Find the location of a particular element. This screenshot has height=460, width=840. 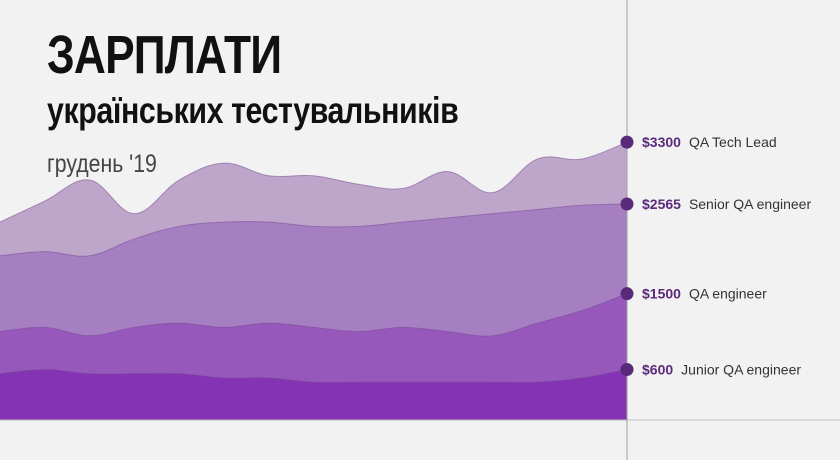

page-subtitle: українських тестувальників is located at coordinates (253, 110).